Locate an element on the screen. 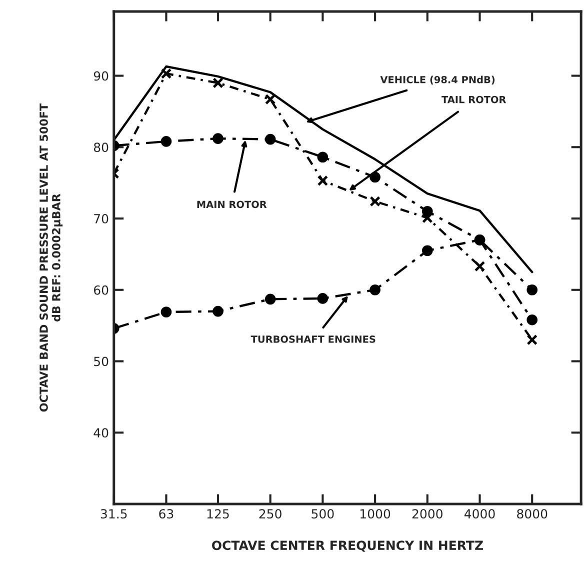  y-tick-label: 80 is located at coordinates (101, 147).